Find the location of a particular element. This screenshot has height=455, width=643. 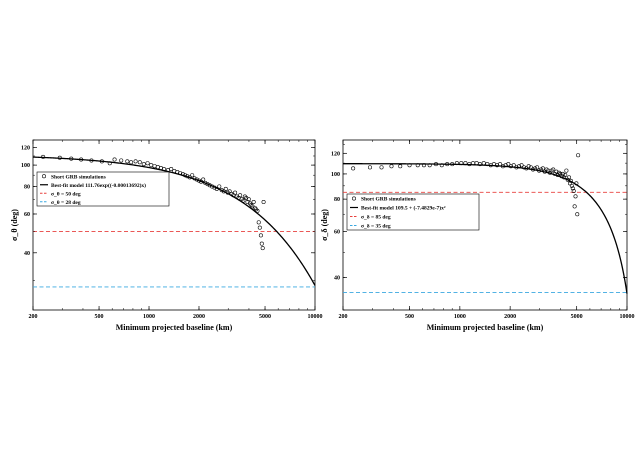

legend-box is located at coordinates (413, 212).